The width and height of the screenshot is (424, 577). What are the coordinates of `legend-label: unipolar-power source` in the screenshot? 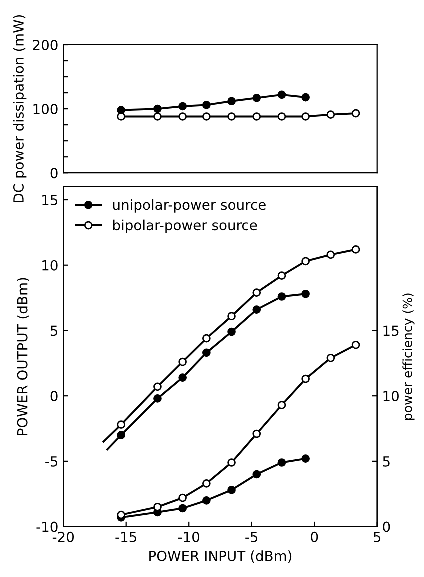 It's located at (189, 206).